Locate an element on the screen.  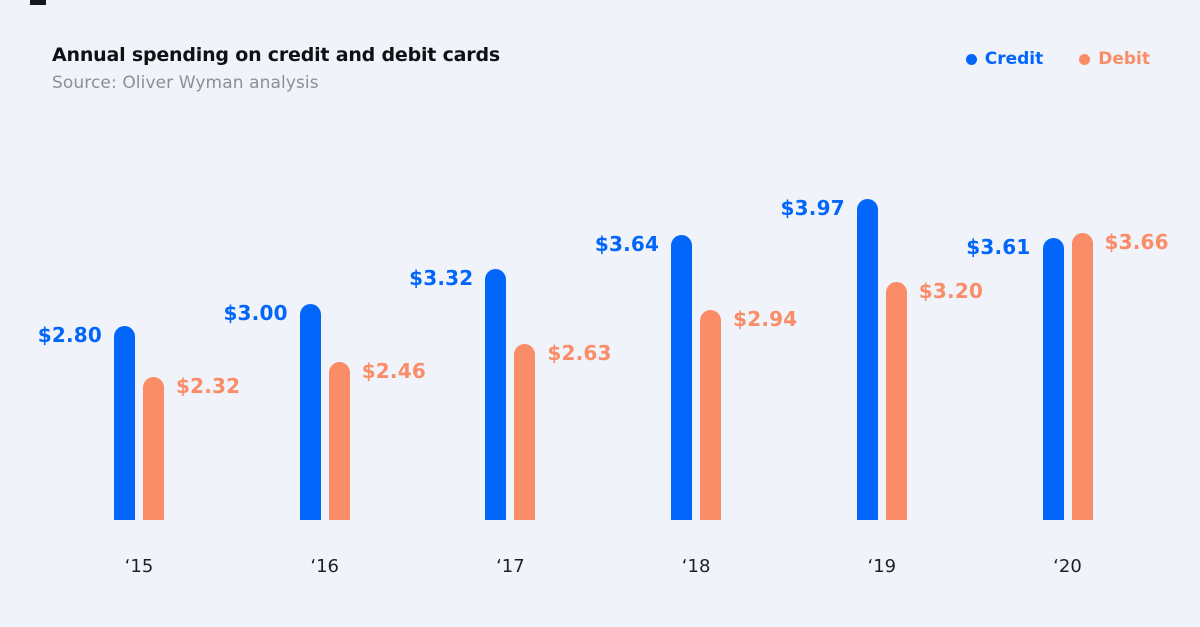
credit-legend-label: Credit is located at coordinates (1014, 59).